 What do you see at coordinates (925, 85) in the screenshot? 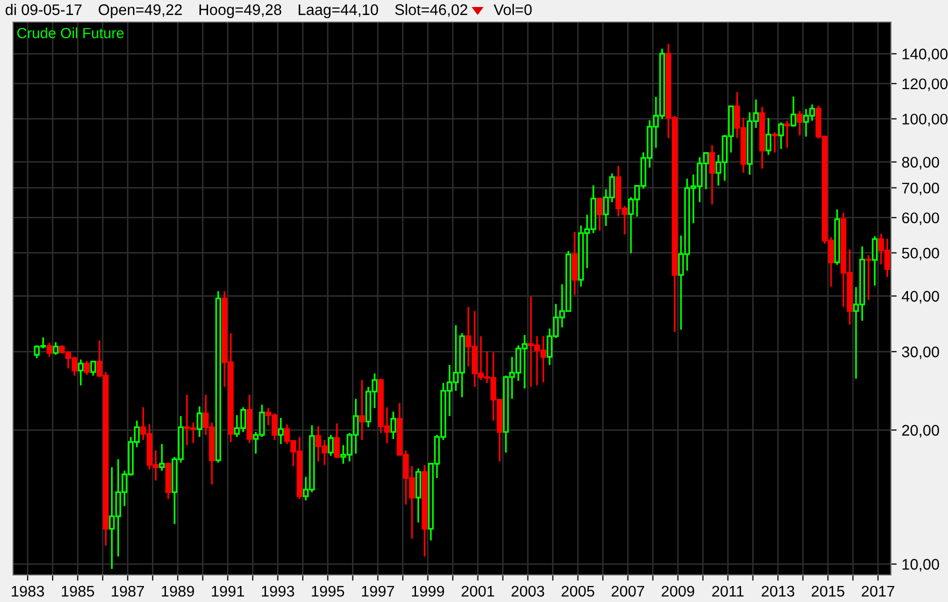
I see `y-tick-label: 120,00` at bounding box center [925, 85].